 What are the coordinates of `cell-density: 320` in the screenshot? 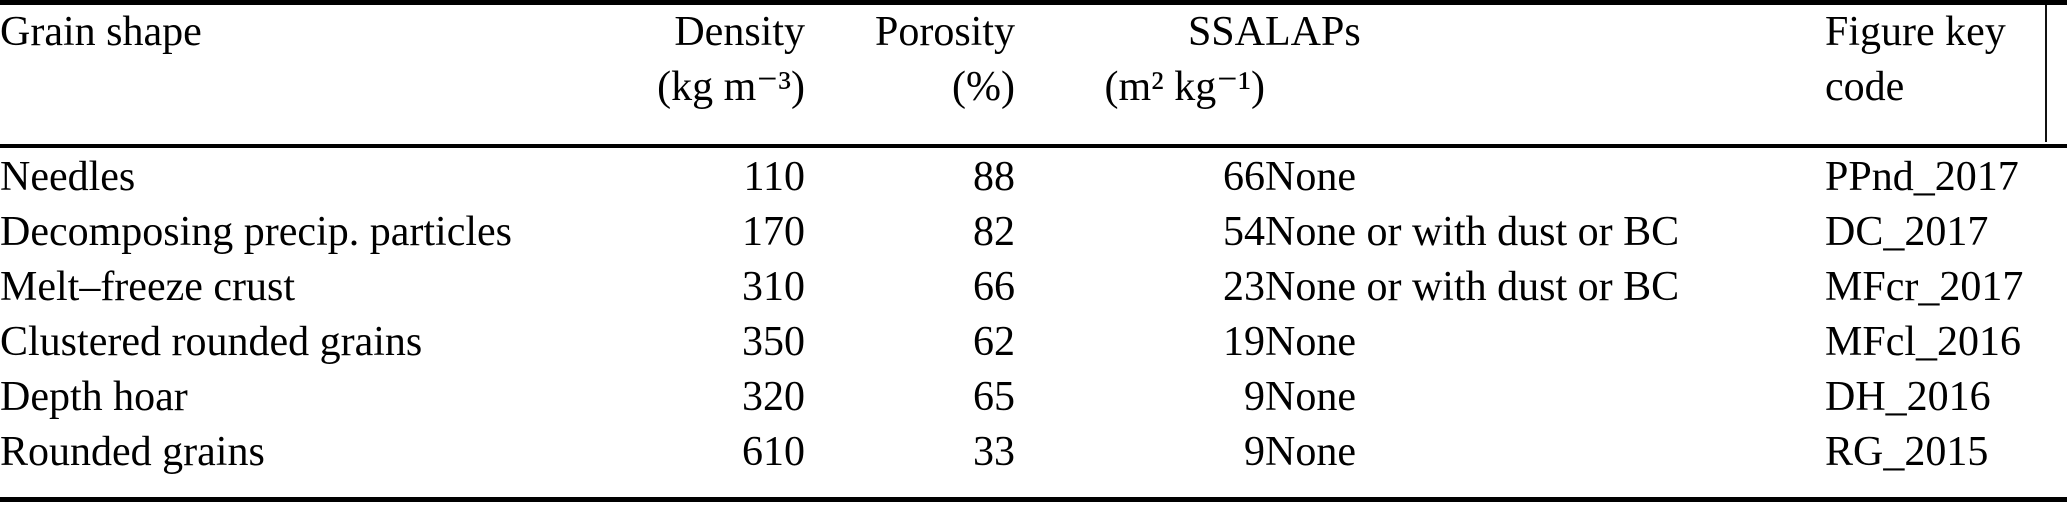 It's located at (773, 397).